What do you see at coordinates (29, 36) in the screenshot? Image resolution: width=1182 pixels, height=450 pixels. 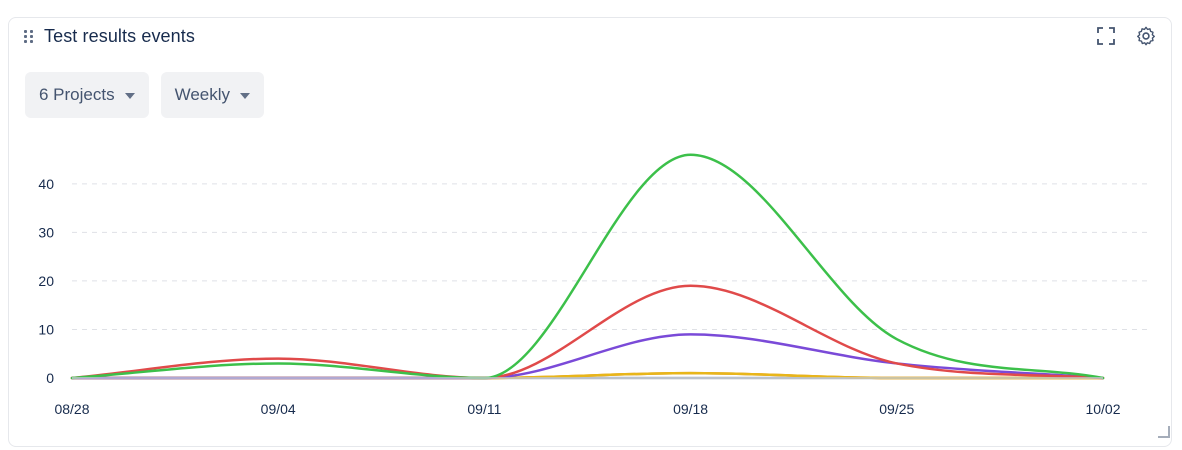 I see `drag-handle-icon` at bounding box center [29, 36].